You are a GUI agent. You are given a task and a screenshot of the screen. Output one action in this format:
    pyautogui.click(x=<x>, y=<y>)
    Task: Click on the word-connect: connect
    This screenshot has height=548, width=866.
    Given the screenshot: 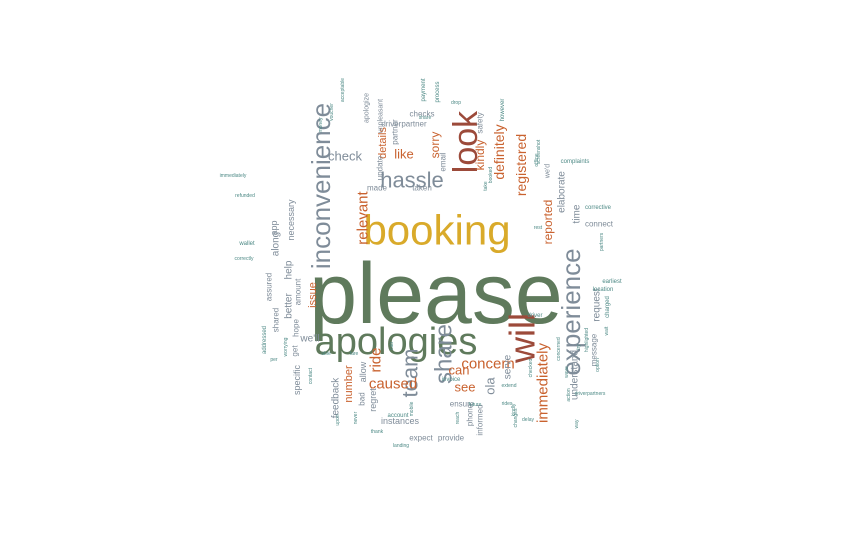 What is the action you would take?
    pyautogui.click(x=599, y=224)
    